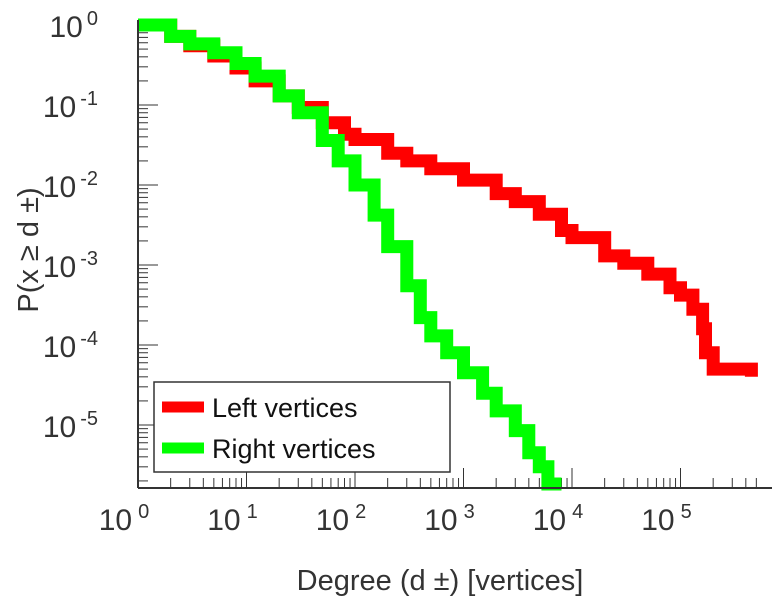 Image resolution: width=774 pixels, height=600 pixels. I want to click on y-tick-label: 10 -3, so click(70, 266).